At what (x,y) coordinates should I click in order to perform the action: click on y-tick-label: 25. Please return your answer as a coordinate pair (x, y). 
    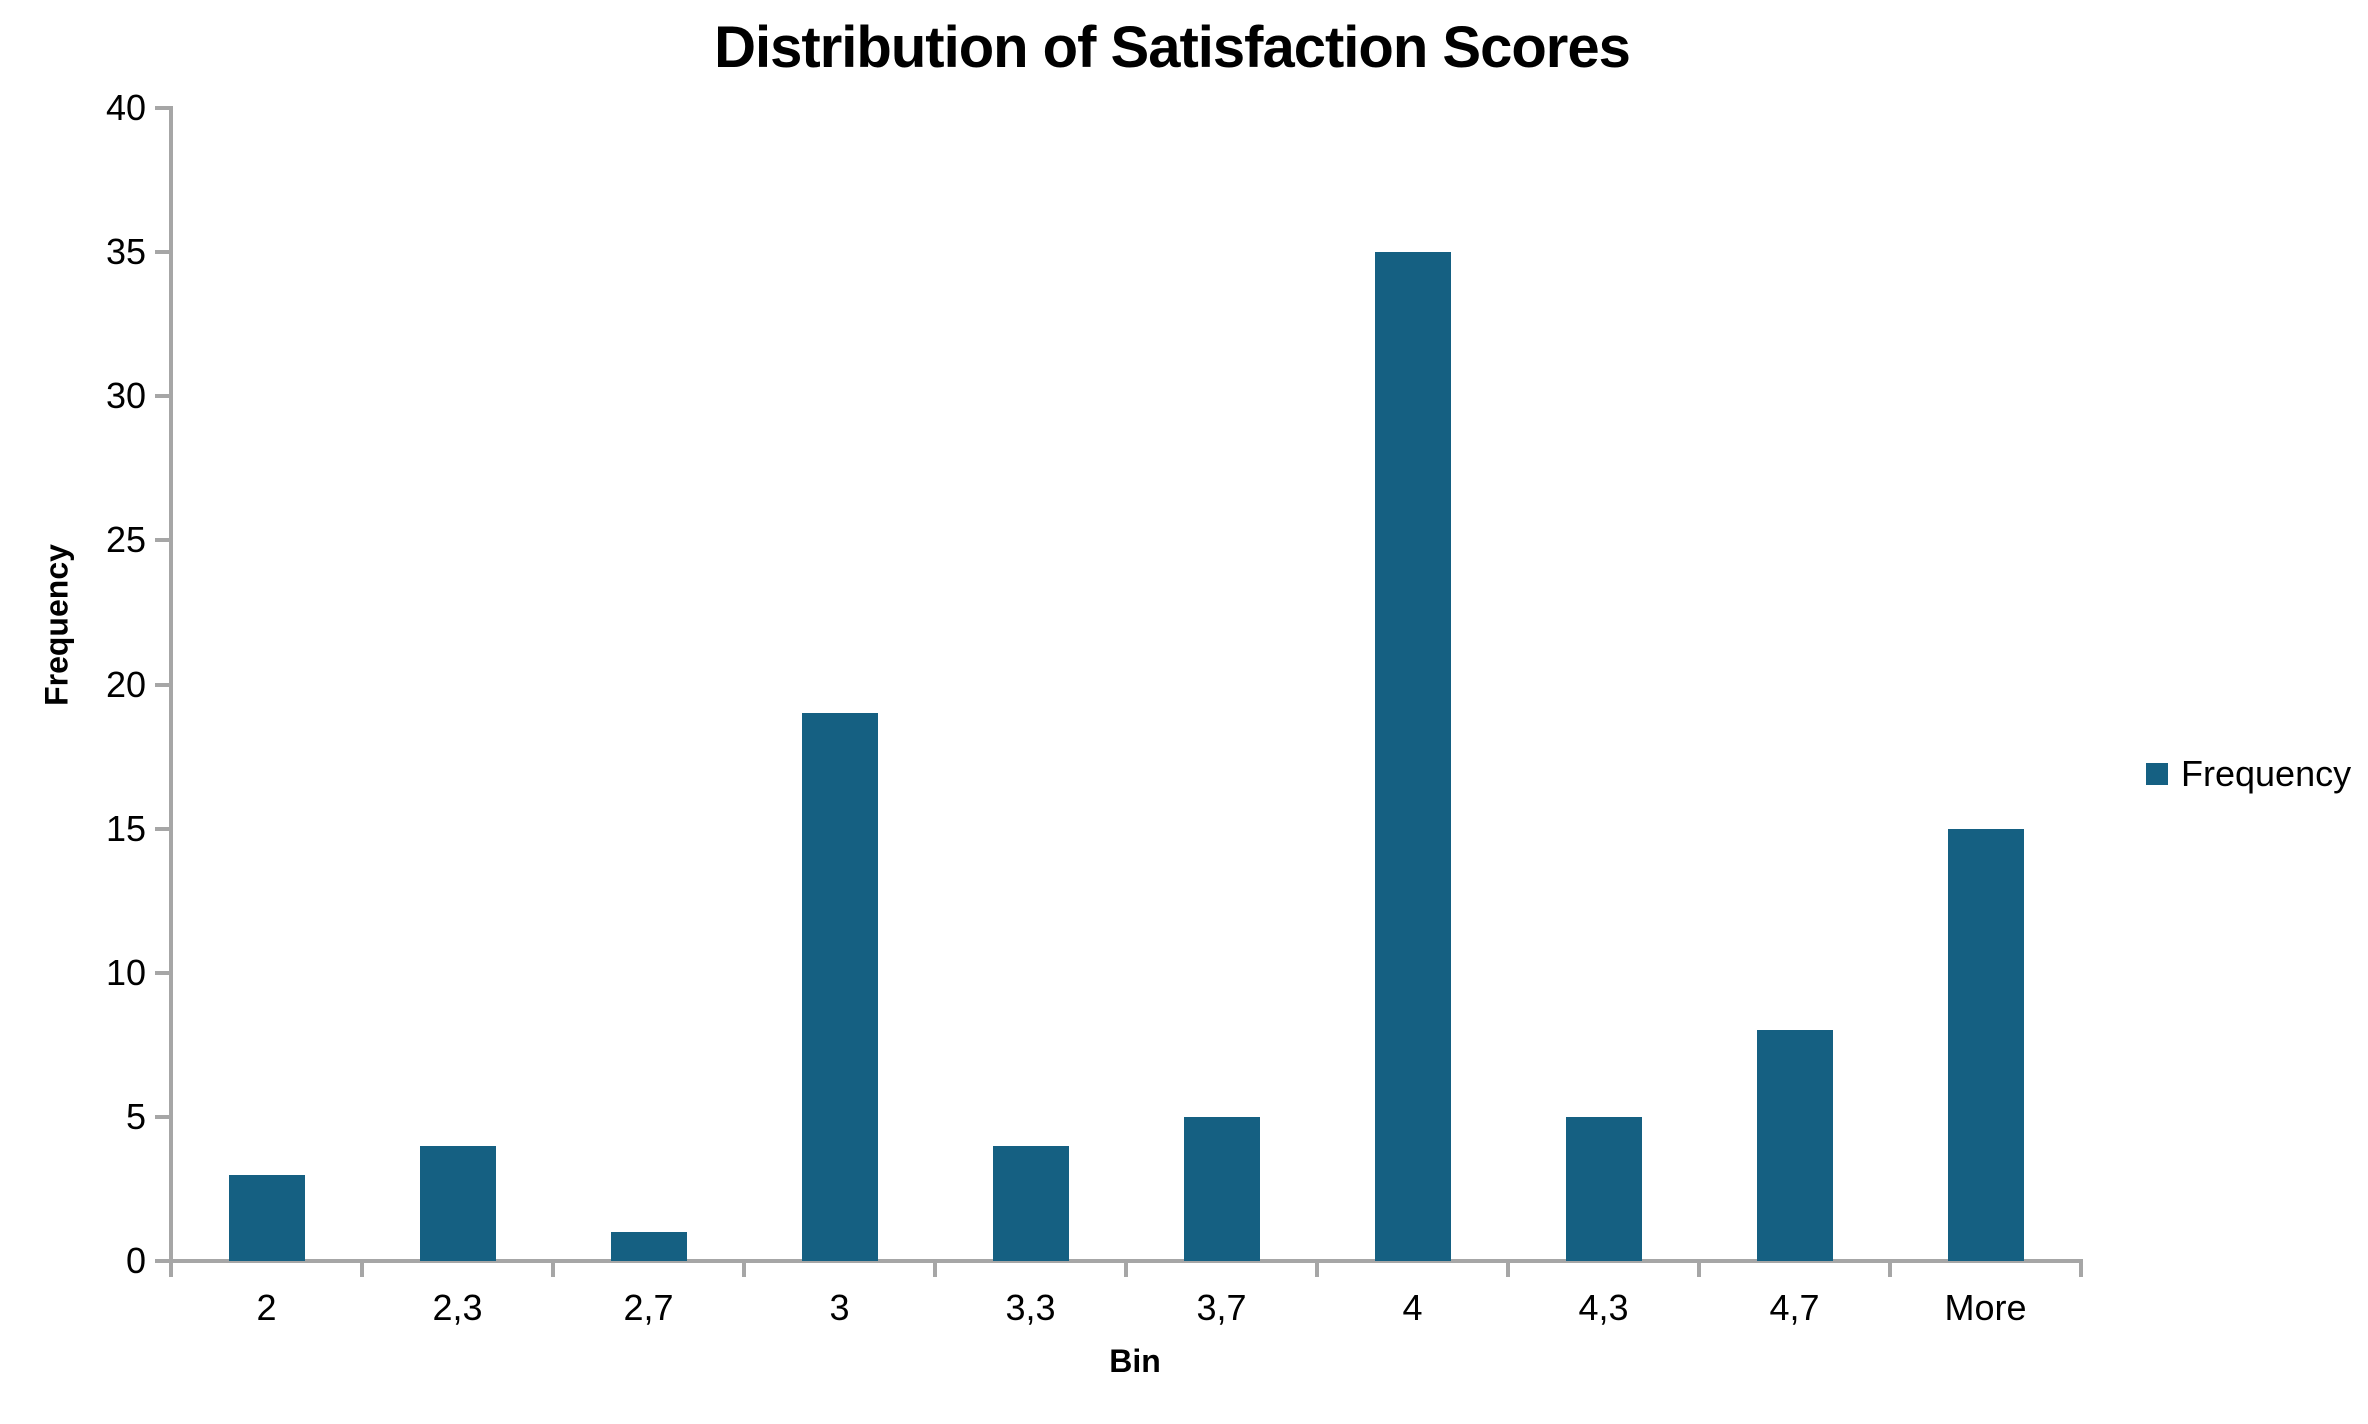
    Looking at the image, I should click on (125, 540).